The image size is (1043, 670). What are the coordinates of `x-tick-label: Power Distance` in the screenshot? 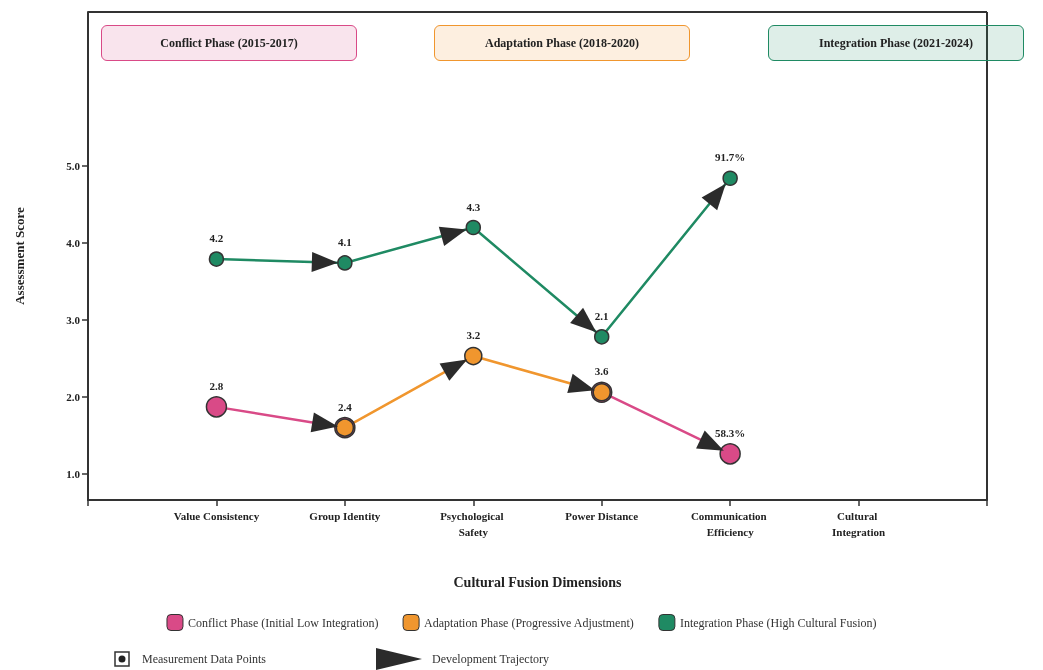 It's located at (602, 516).